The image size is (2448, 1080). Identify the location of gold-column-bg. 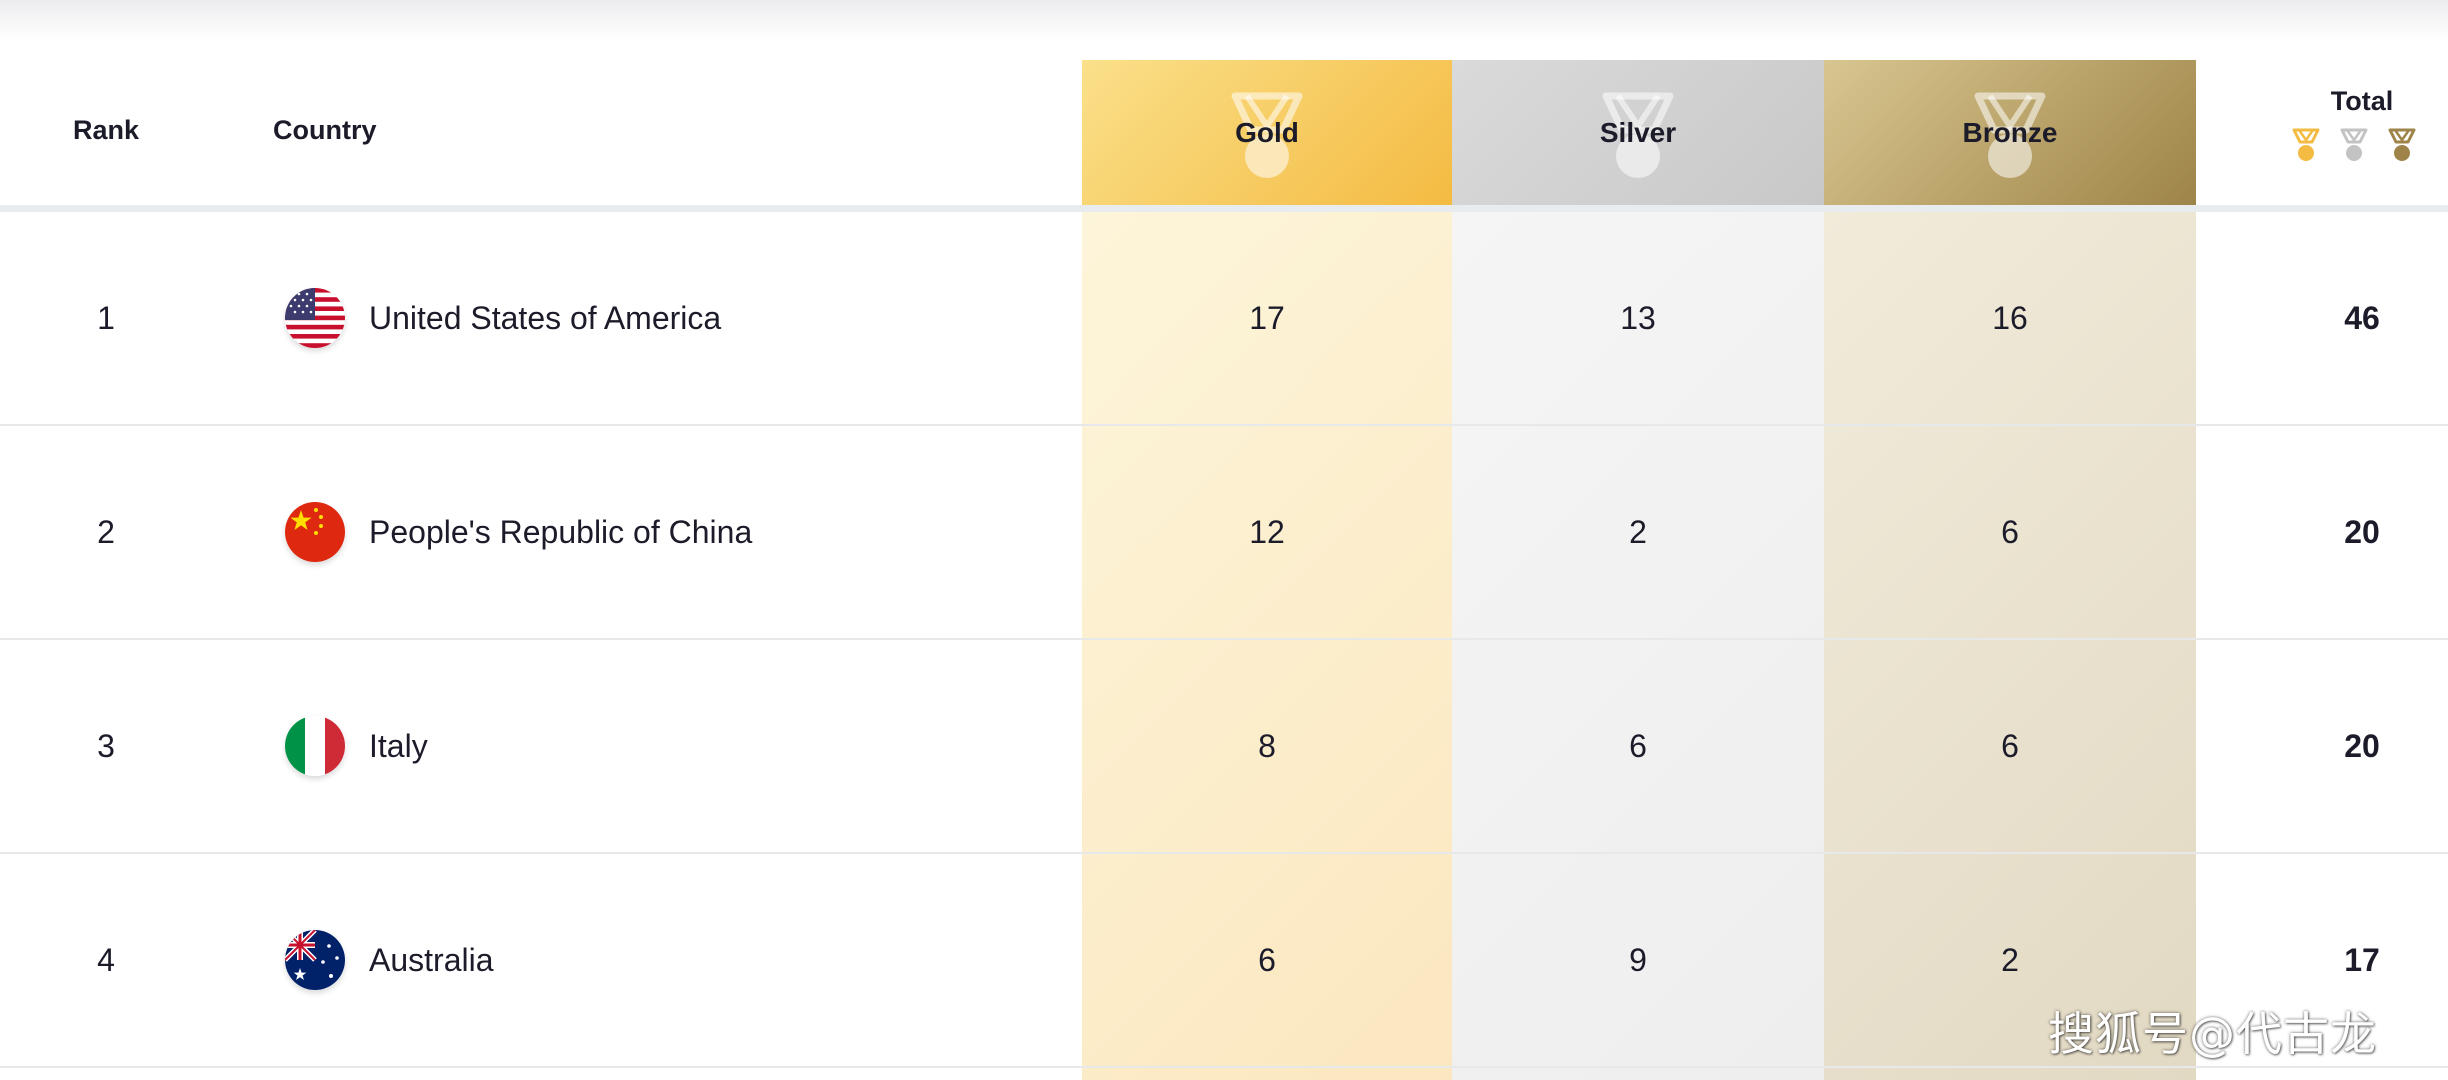
(1267, 646).